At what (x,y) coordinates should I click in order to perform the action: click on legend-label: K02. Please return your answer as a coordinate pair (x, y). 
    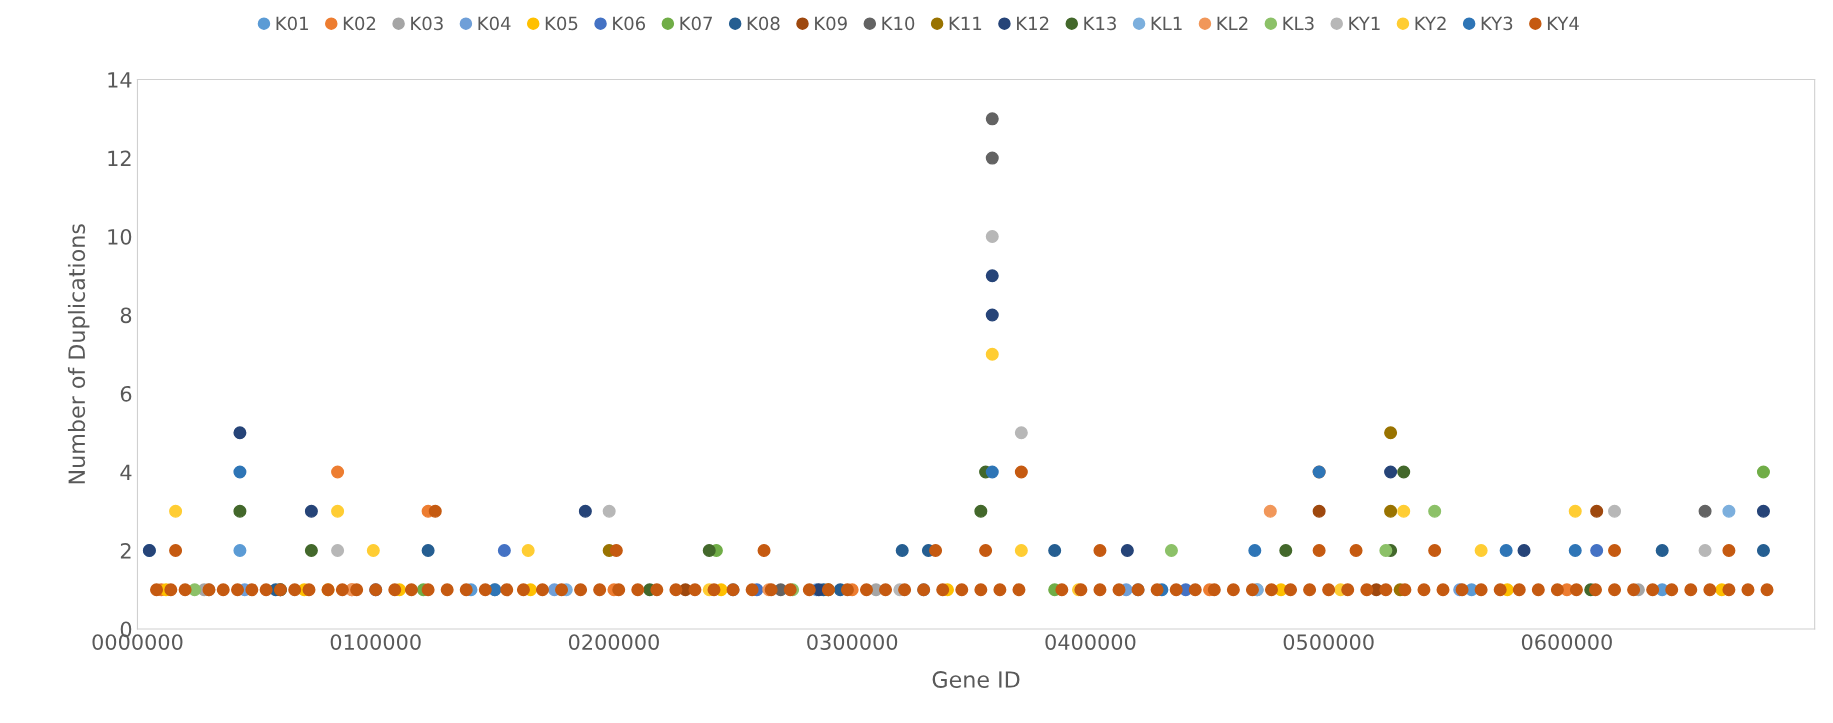
    Looking at the image, I should click on (359, 23).